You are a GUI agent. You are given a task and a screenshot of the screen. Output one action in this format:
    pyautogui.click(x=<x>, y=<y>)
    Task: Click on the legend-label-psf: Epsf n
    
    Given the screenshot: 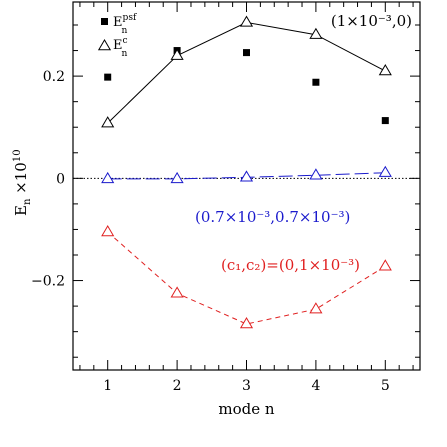 What is the action you would take?
    pyautogui.click(x=125, y=24)
    